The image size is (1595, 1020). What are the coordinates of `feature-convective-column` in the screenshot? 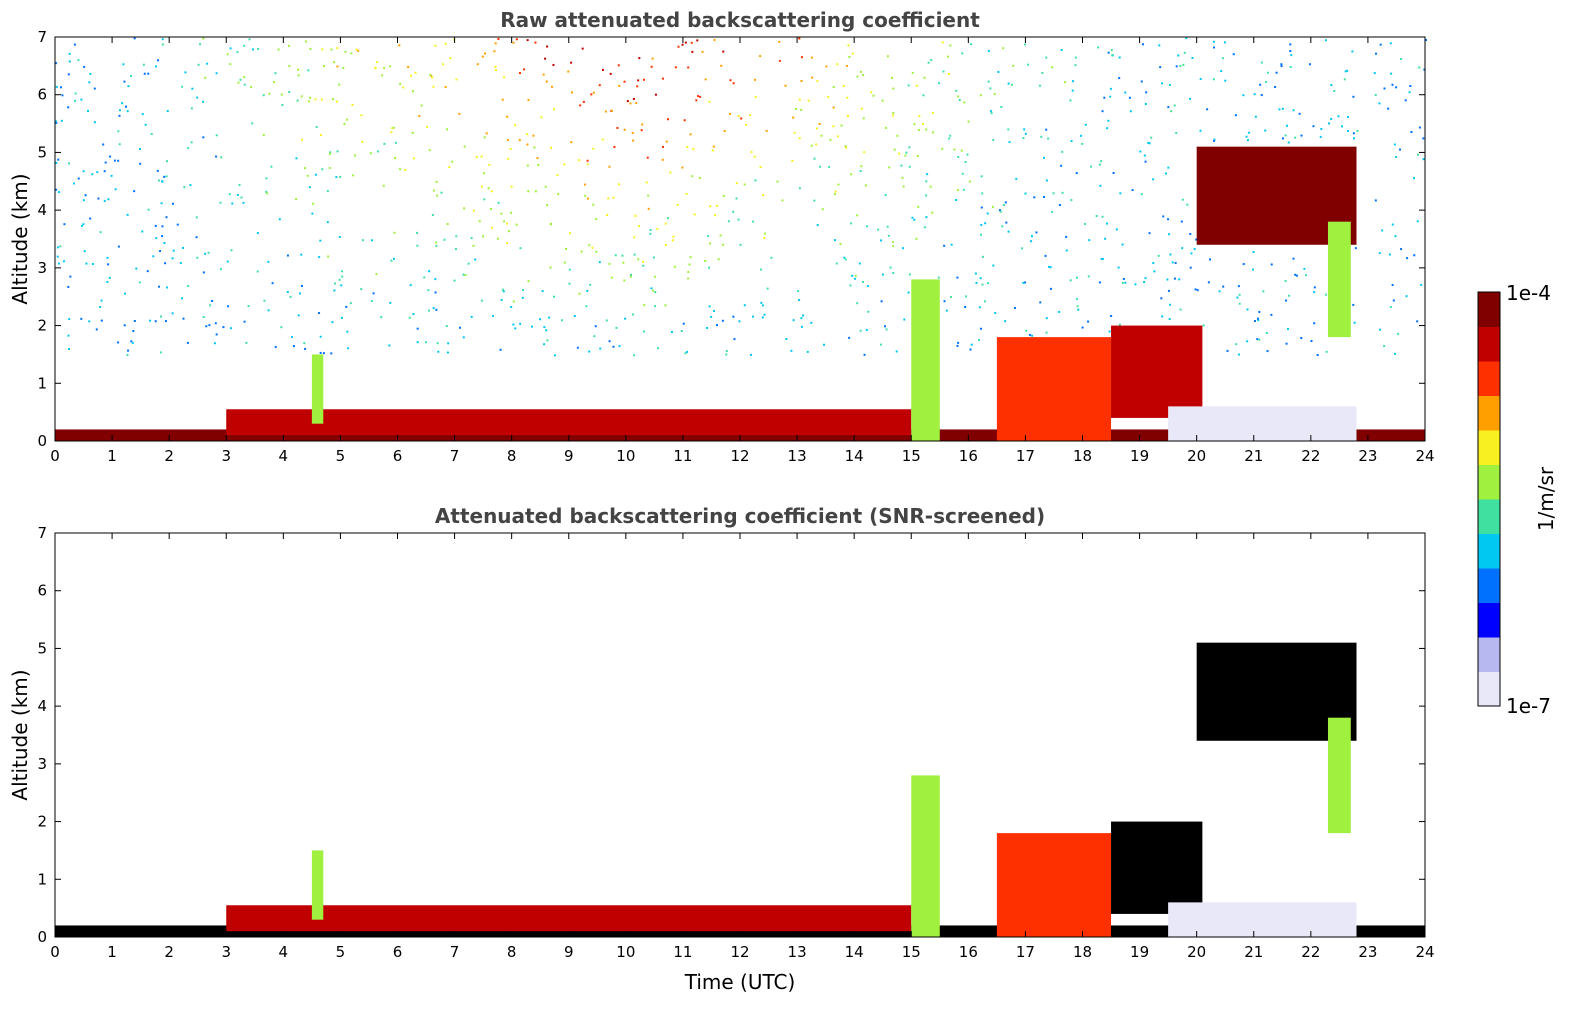 It's located at (925, 856).